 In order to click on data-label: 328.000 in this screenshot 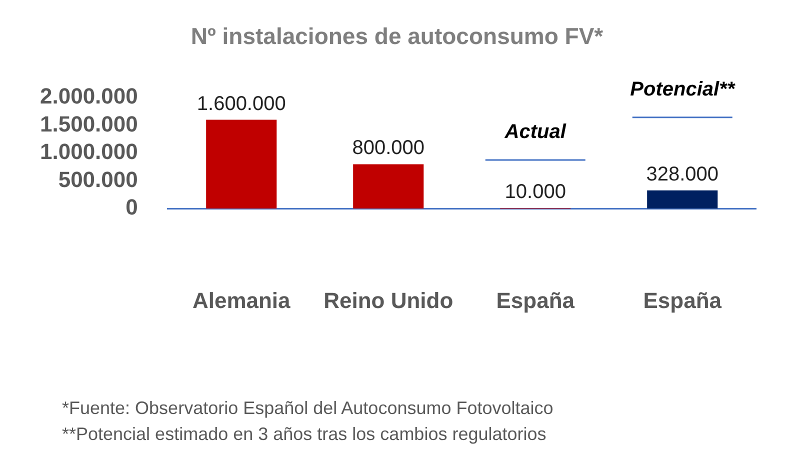, I will do `click(682, 174)`.